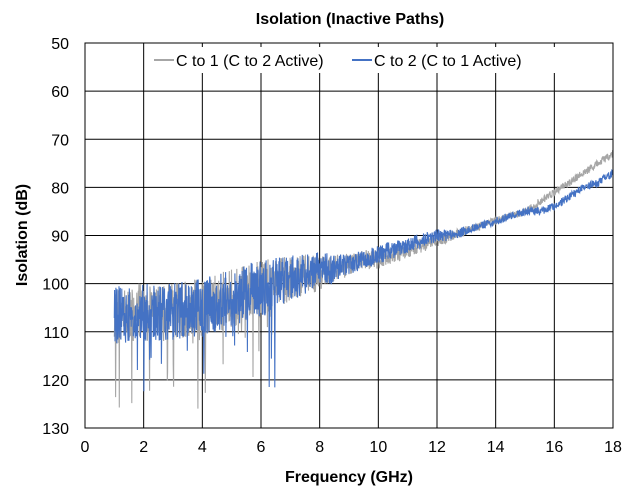  What do you see at coordinates (60, 44) in the screenshot?
I see `y-tick-label: 50` at bounding box center [60, 44].